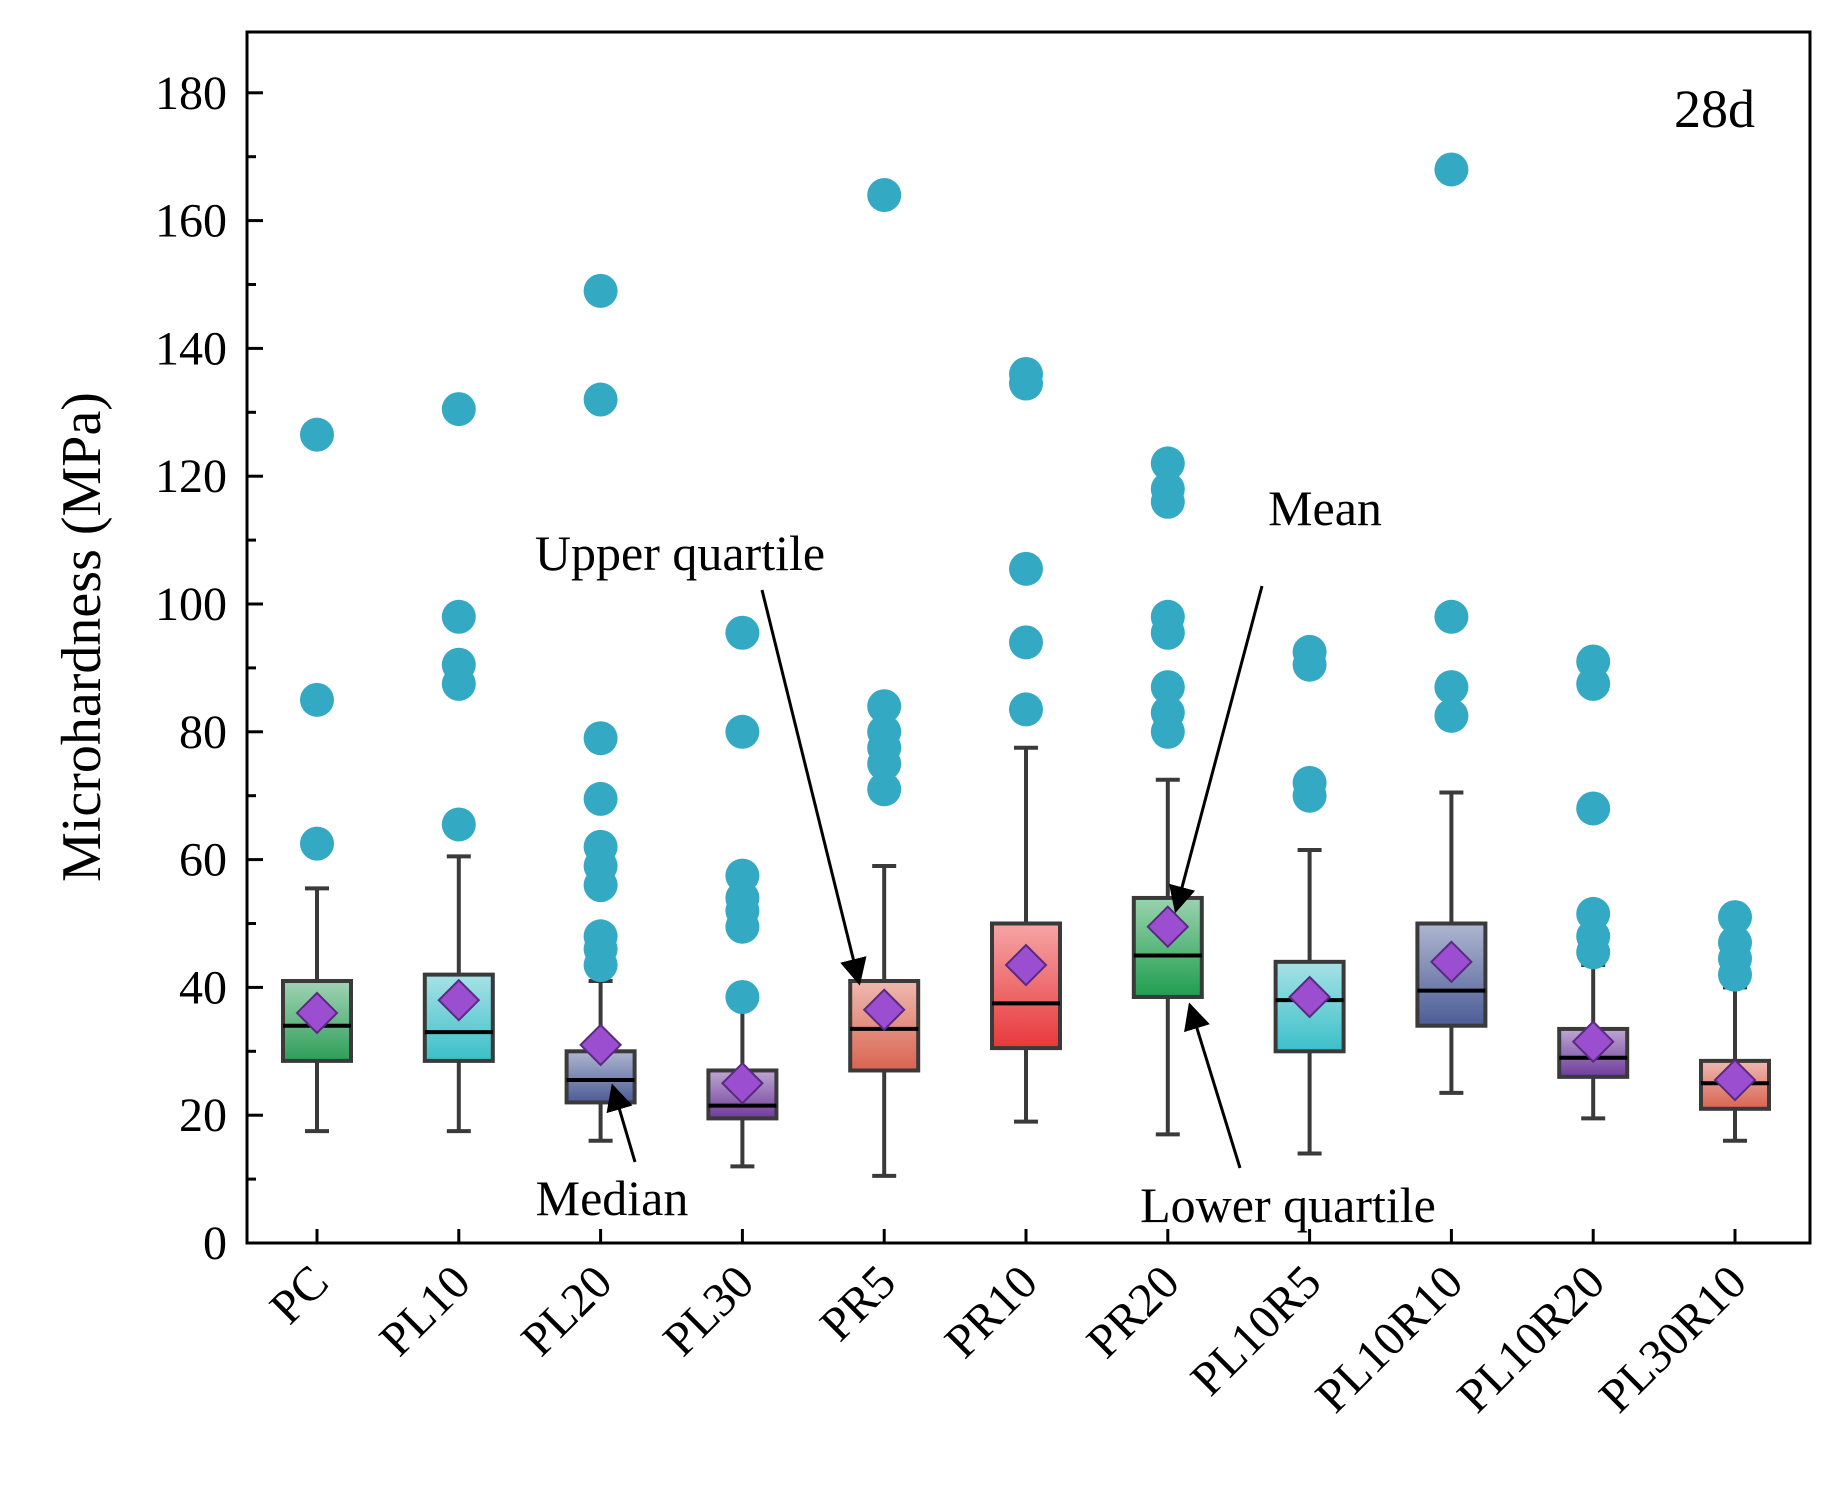 The height and width of the screenshot is (1491, 1837). I want to click on box-group-pl20, so click(600, 1061).